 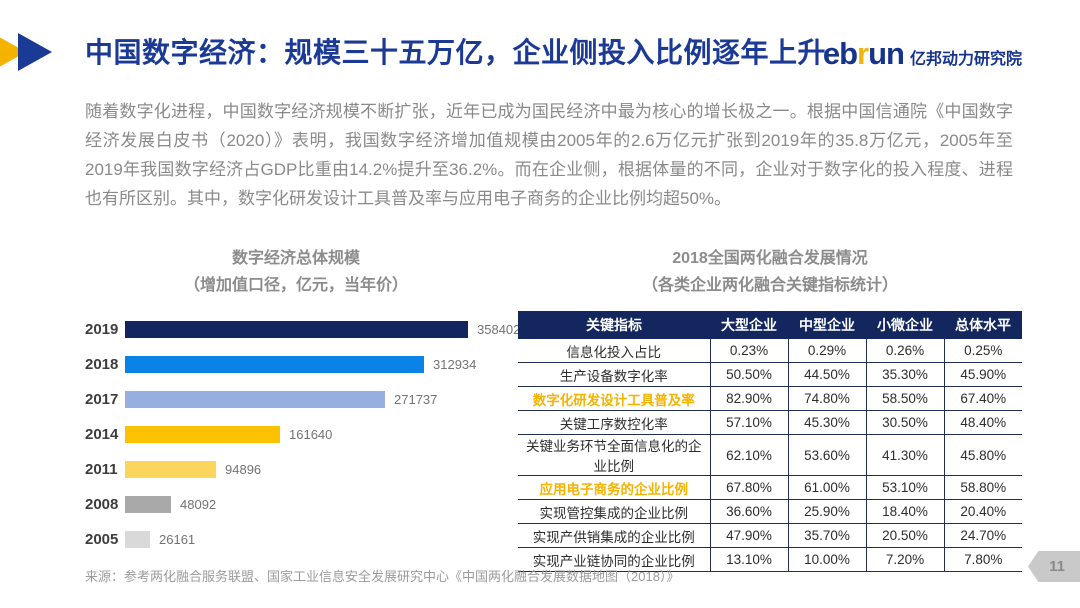 I want to click on indicator-value-cell: 0.26%, so click(x=904, y=351).